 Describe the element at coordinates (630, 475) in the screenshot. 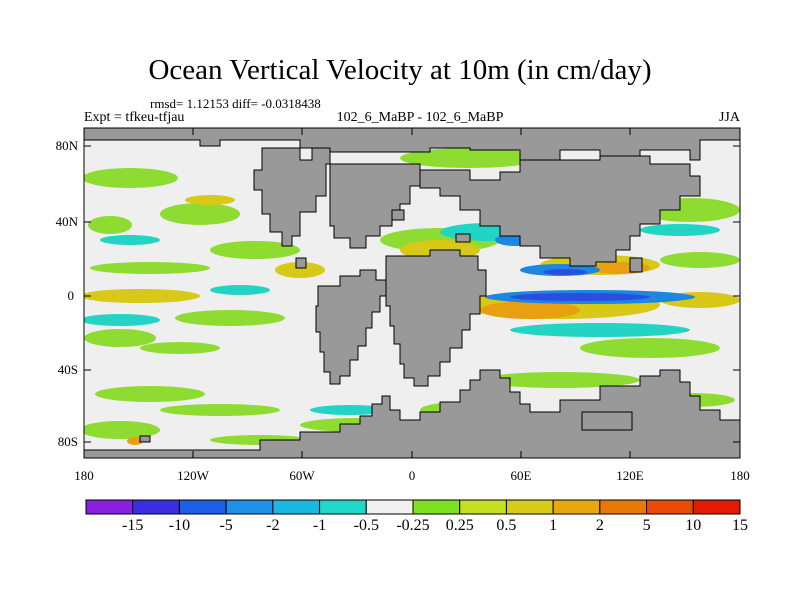

I see `lon-label-120e: 120E` at that location.